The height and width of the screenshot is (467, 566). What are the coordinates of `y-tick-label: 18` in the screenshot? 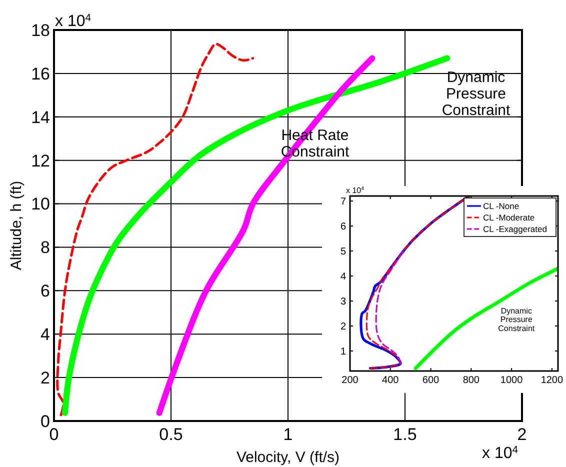 It's located at (40, 30).